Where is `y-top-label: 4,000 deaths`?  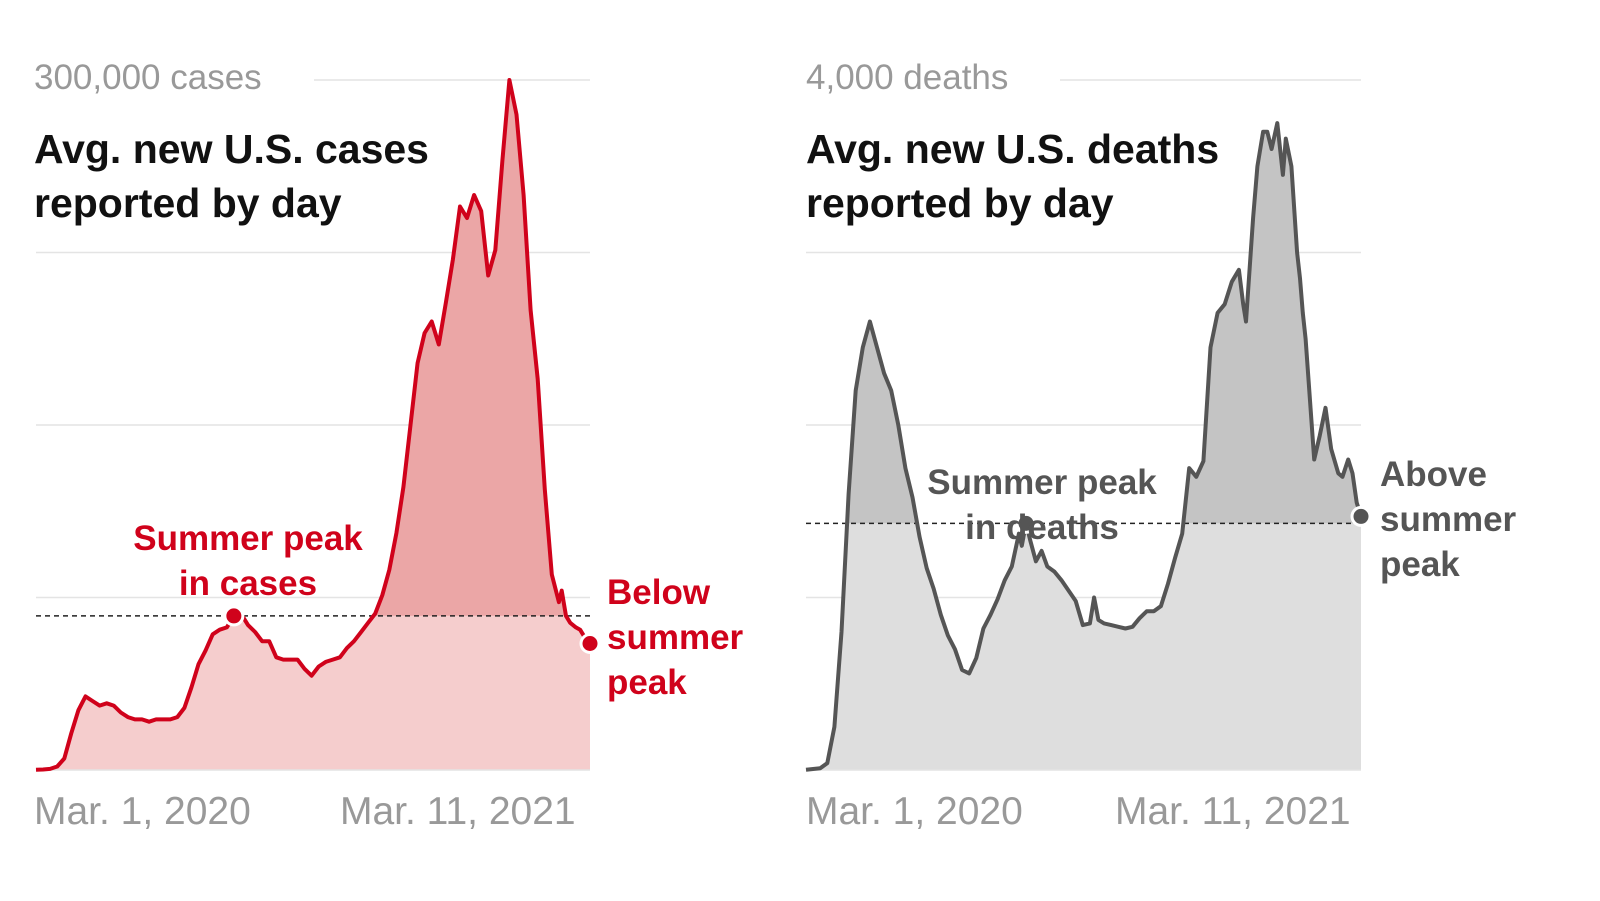
y-top-label: 4,000 deaths is located at coordinates (907, 77).